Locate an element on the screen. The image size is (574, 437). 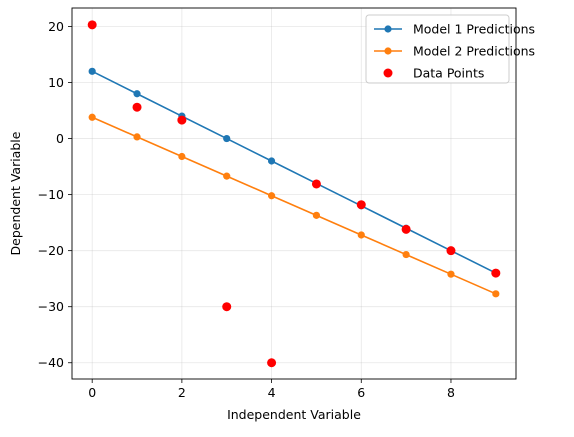
legend-label: Model 2 Predictions is located at coordinates (474, 51).